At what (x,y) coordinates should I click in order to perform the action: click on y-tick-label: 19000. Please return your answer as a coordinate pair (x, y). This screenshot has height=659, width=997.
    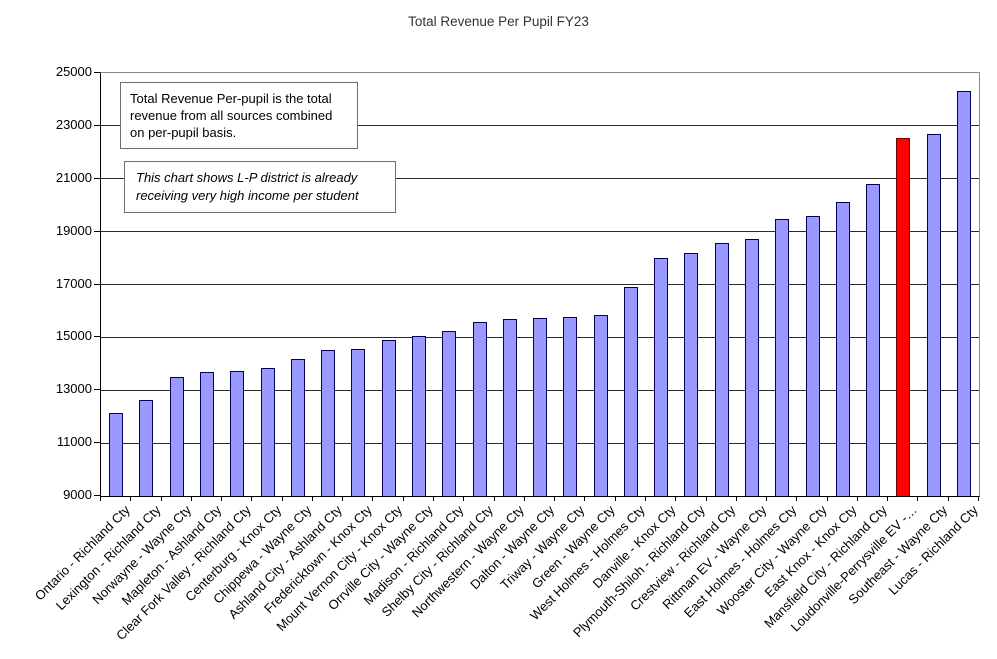
    Looking at the image, I should click on (73, 230).